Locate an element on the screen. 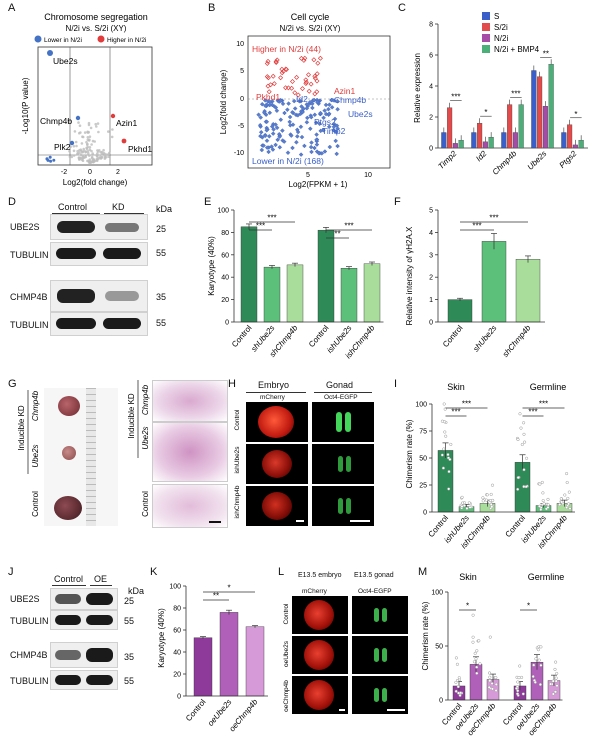 Image resolution: width=596 pixels, height=753 pixels. c-sig-label: *** is located at coordinates (515, 94).